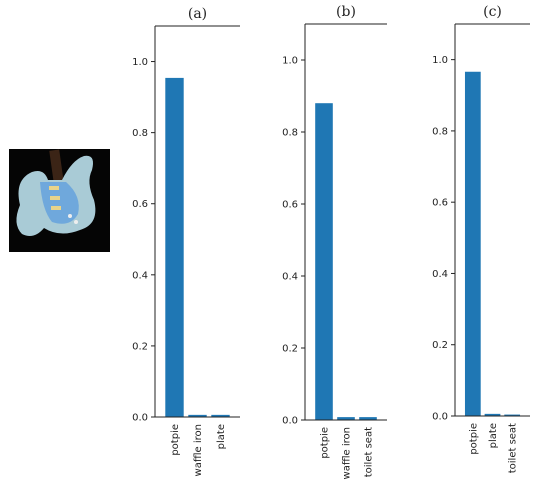 The width and height of the screenshot is (534, 484). I want to click on chart-title: (a), so click(197, 14).